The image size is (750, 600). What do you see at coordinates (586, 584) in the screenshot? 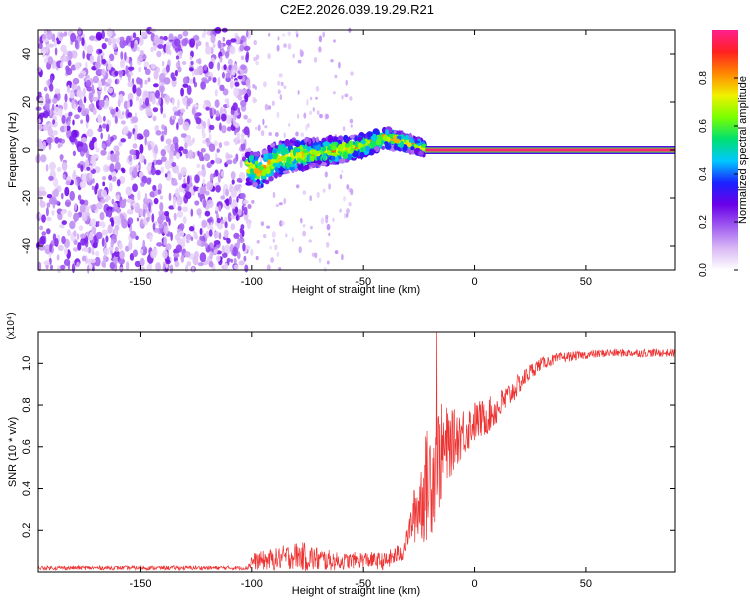
I see `snr-xtick-label: 50` at bounding box center [586, 584].